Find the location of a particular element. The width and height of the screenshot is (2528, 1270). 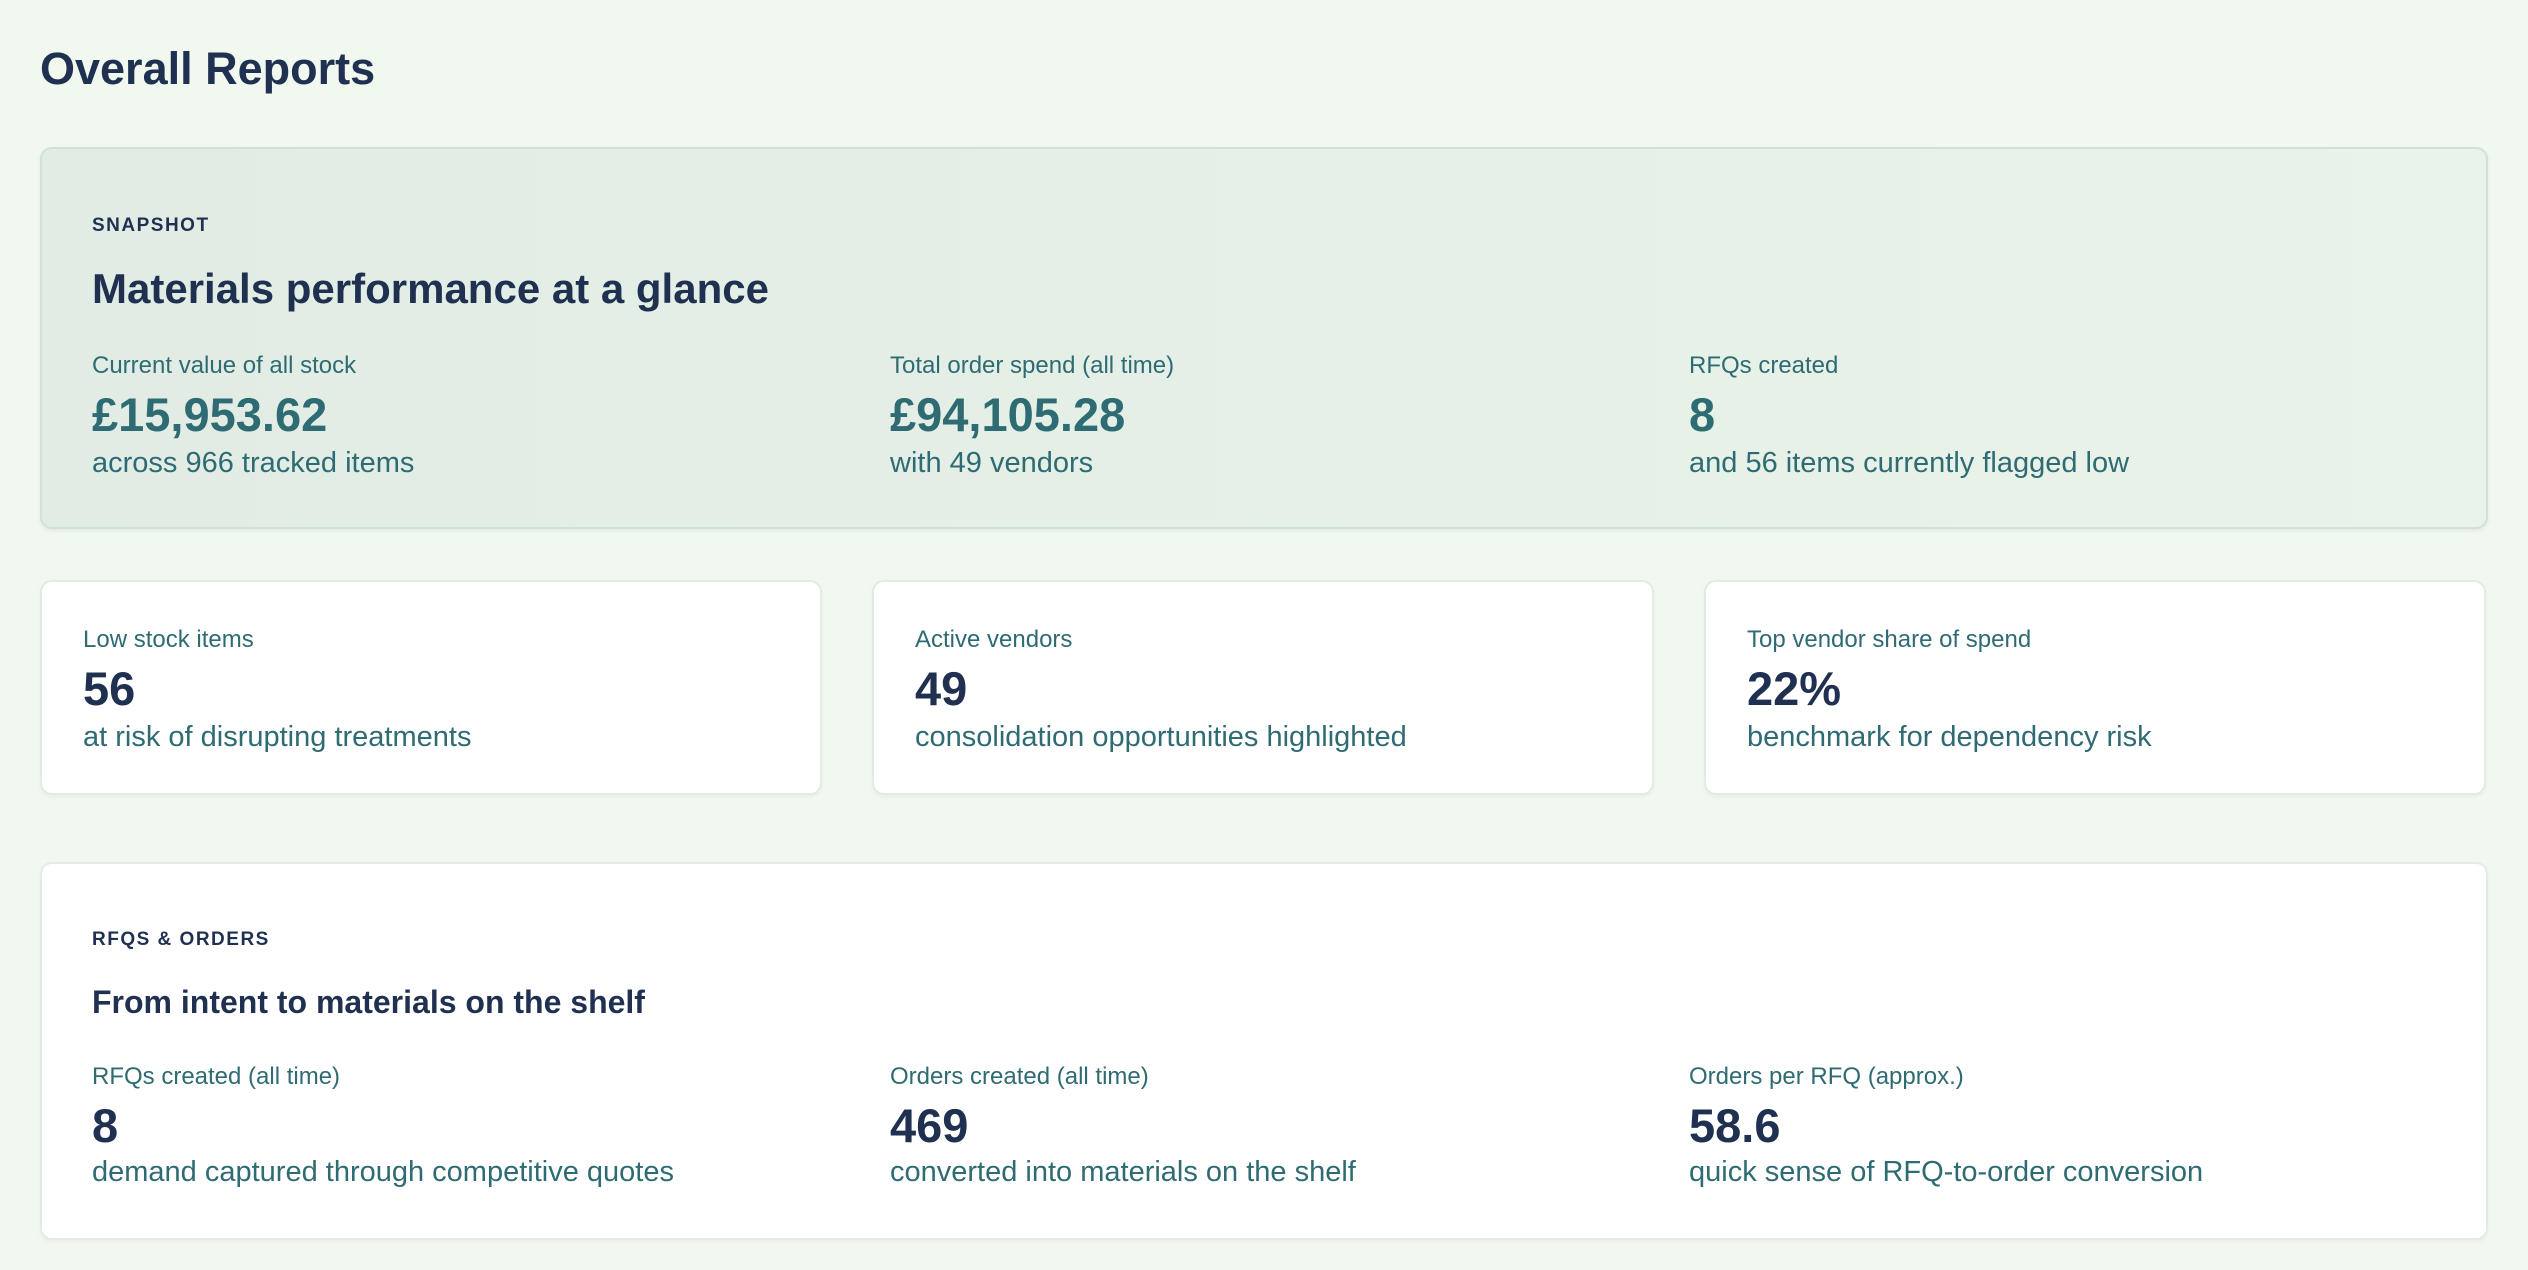

metric-value: 469 is located at coordinates (929, 1125).